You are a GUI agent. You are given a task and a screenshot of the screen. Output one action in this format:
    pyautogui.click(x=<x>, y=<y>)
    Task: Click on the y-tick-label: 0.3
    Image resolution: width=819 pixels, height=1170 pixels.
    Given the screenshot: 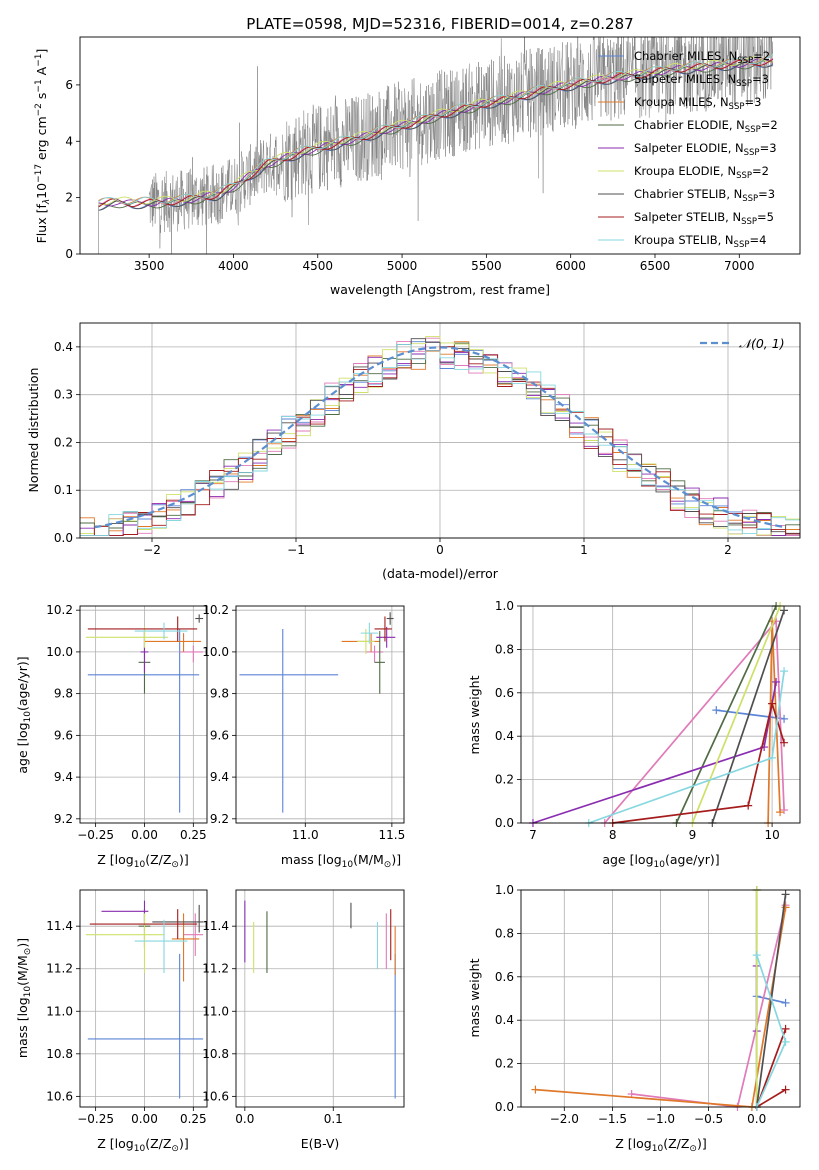 What is the action you would take?
    pyautogui.click(x=63, y=395)
    